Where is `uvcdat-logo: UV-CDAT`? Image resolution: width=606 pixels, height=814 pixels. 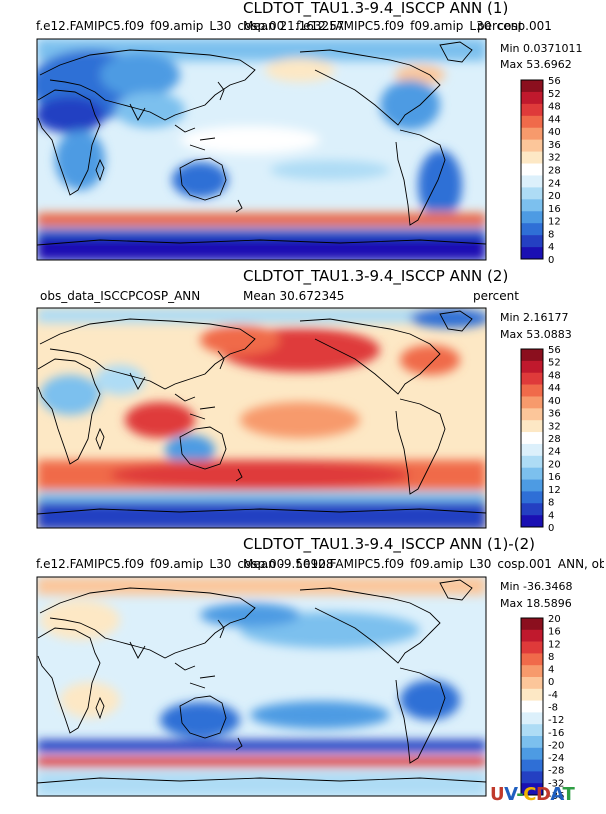
uvcdat-logo: UV-CDAT is located at coordinates (532, 794).